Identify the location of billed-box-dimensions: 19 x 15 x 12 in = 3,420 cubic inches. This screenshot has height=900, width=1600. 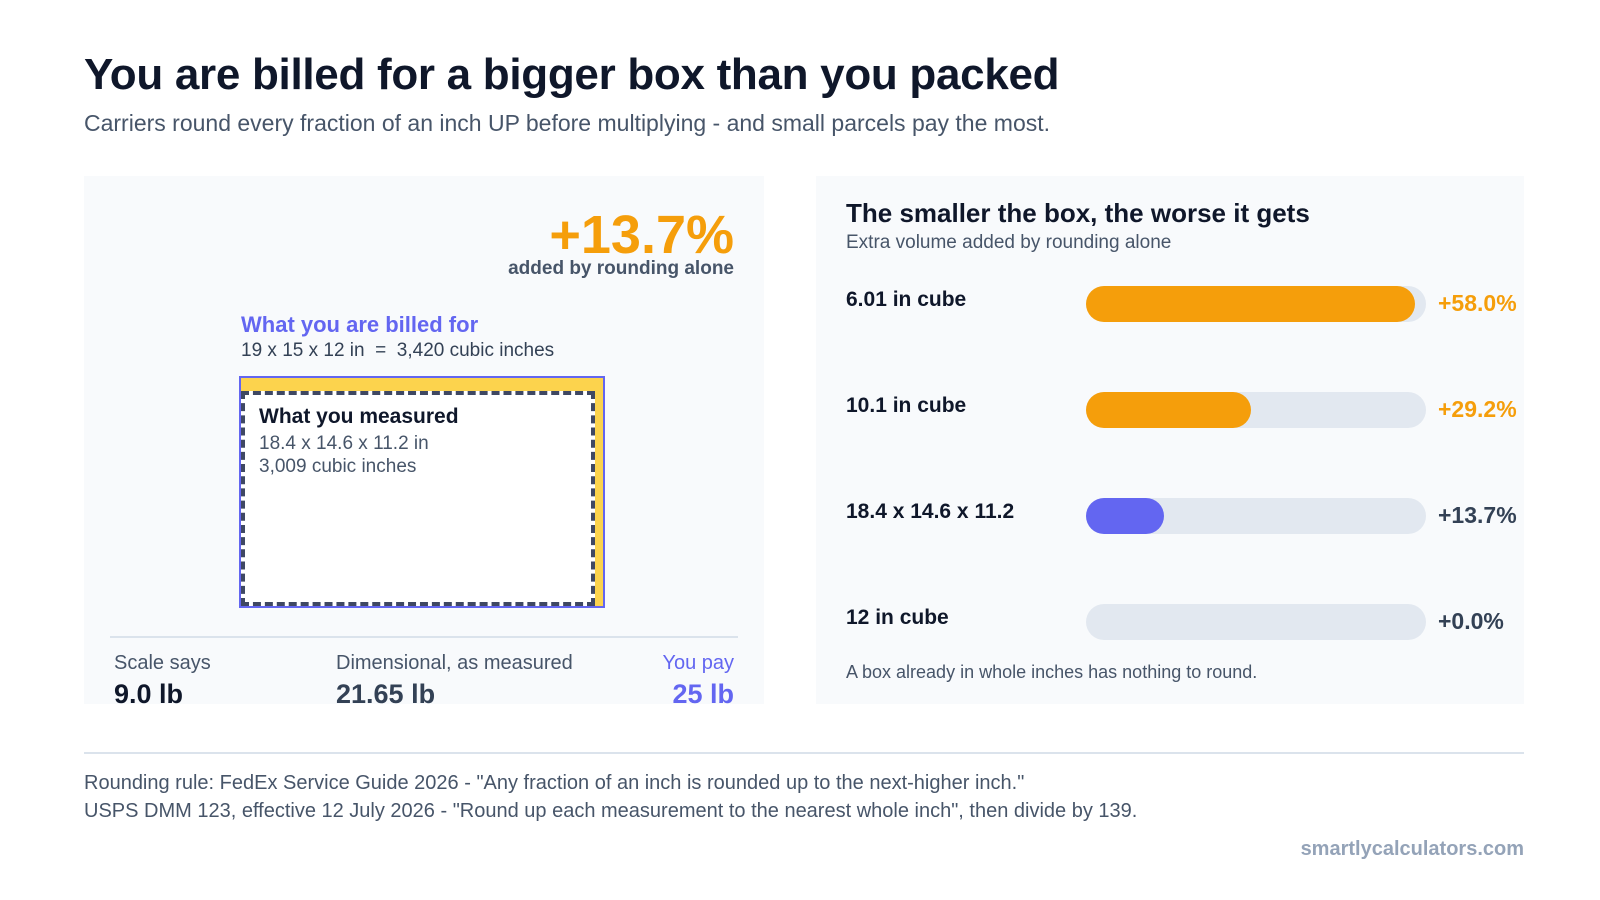
(398, 350).